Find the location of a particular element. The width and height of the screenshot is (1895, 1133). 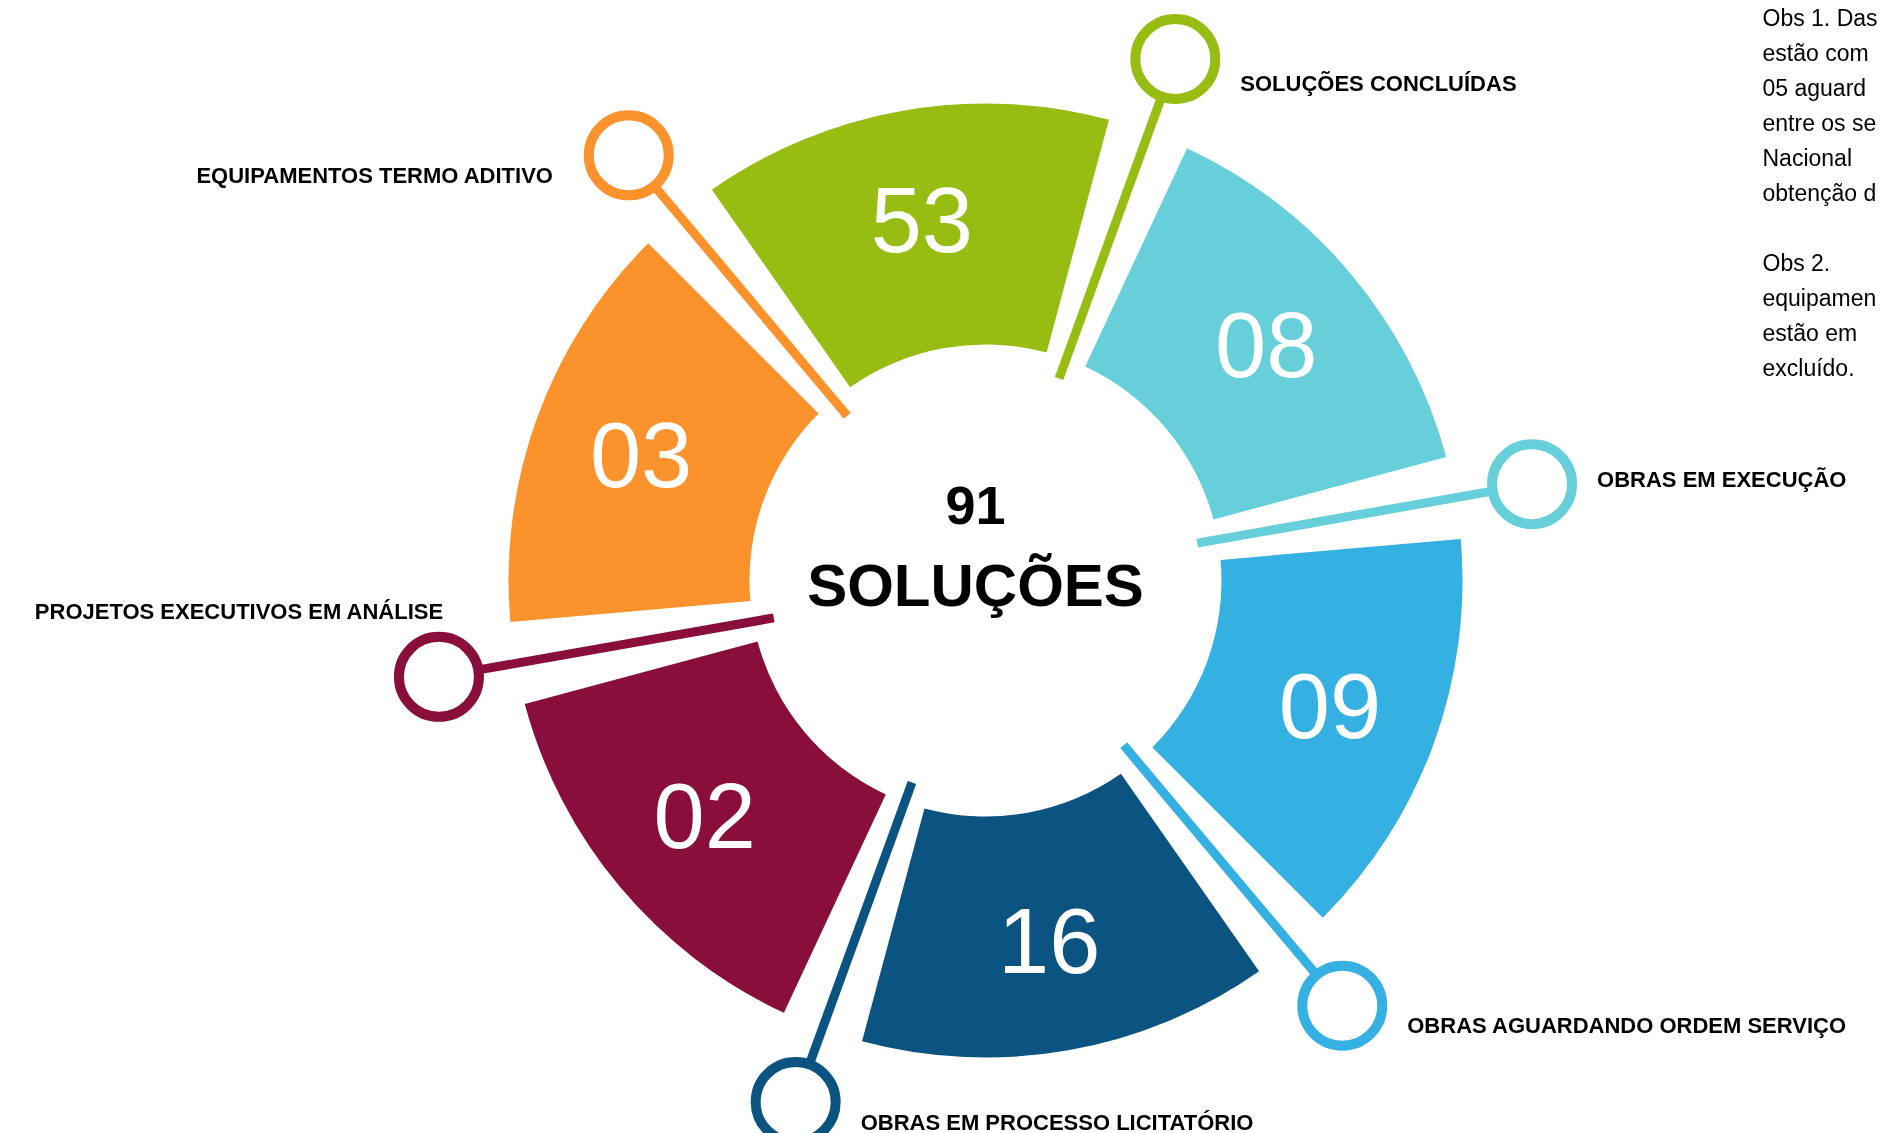

text: estão com is located at coordinates (1815, 52).